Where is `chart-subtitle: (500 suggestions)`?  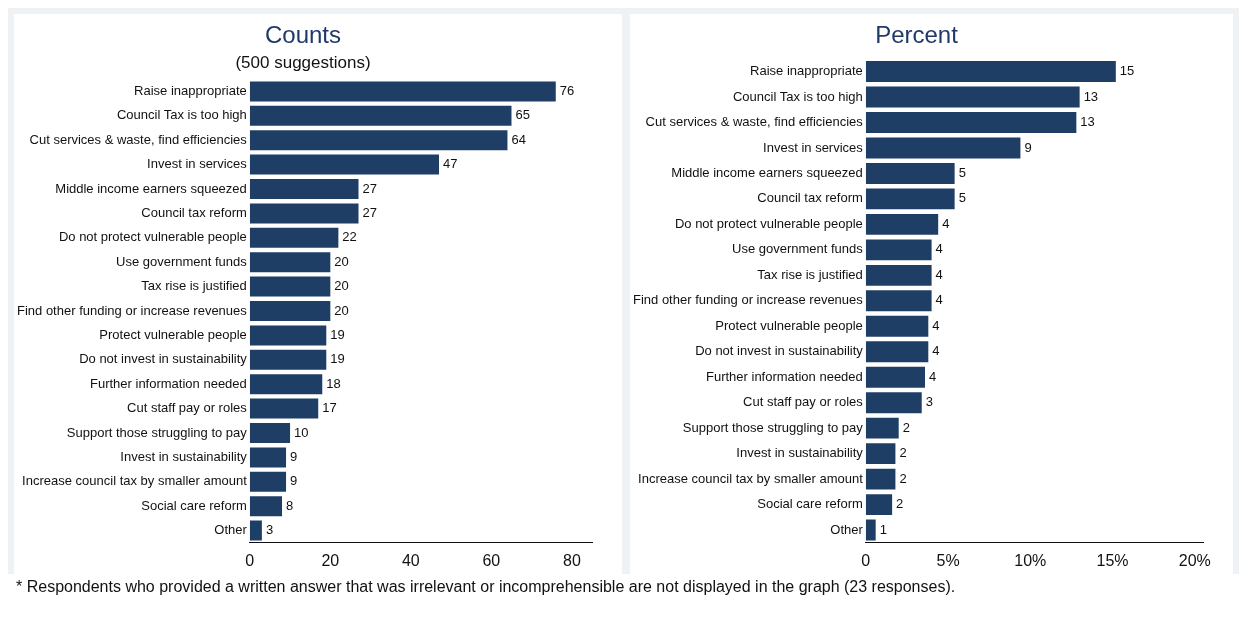
chart-subtitle: (500 suggestions) is located at coordinates (303, 62).